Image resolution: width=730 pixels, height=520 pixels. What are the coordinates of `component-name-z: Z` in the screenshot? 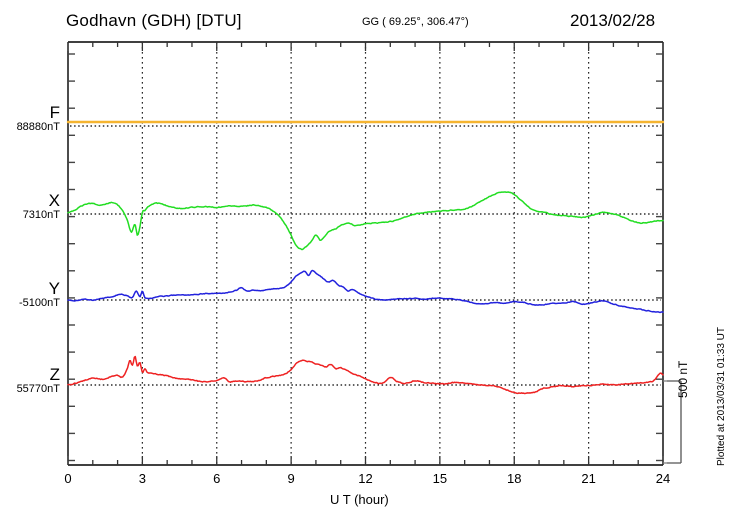 It's located at (54, 374).